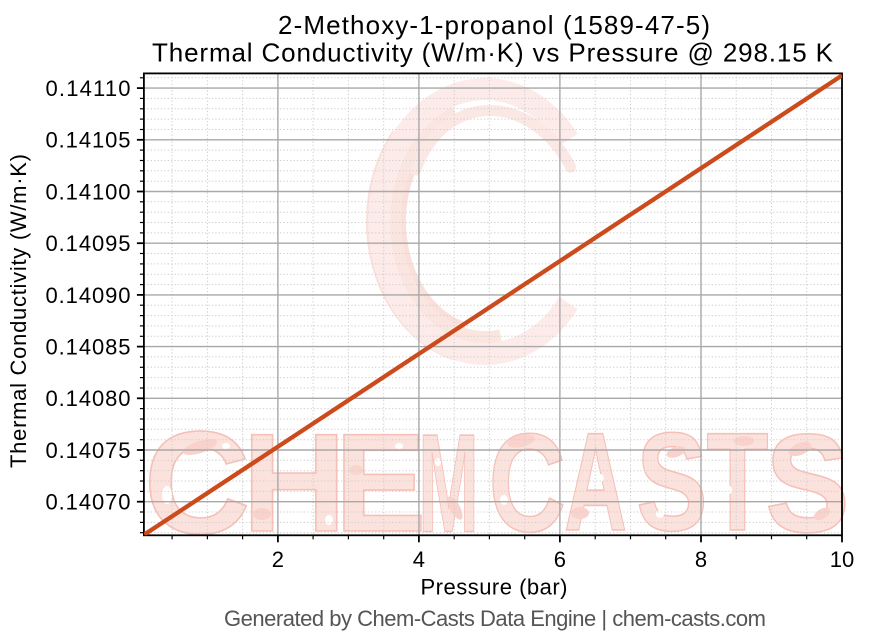 This screenshot has width=869, height=644. I want to click on svg-text: Thermal Conductivity (W/m·K), so click(18, 311).